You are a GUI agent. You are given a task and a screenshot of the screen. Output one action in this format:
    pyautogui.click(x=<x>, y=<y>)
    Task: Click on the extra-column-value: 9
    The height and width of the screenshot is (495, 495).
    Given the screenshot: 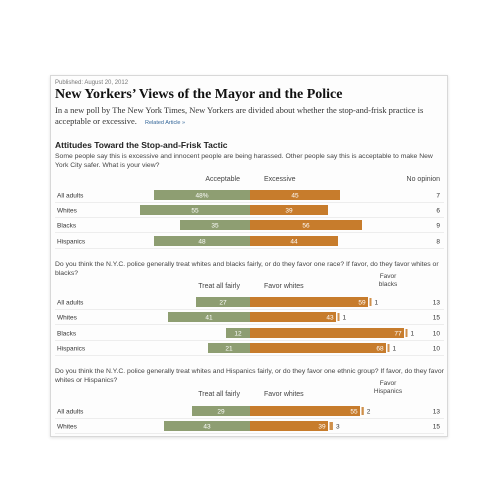 What is the action you would take?
    pyautogui.click(x=438, y=225)
    